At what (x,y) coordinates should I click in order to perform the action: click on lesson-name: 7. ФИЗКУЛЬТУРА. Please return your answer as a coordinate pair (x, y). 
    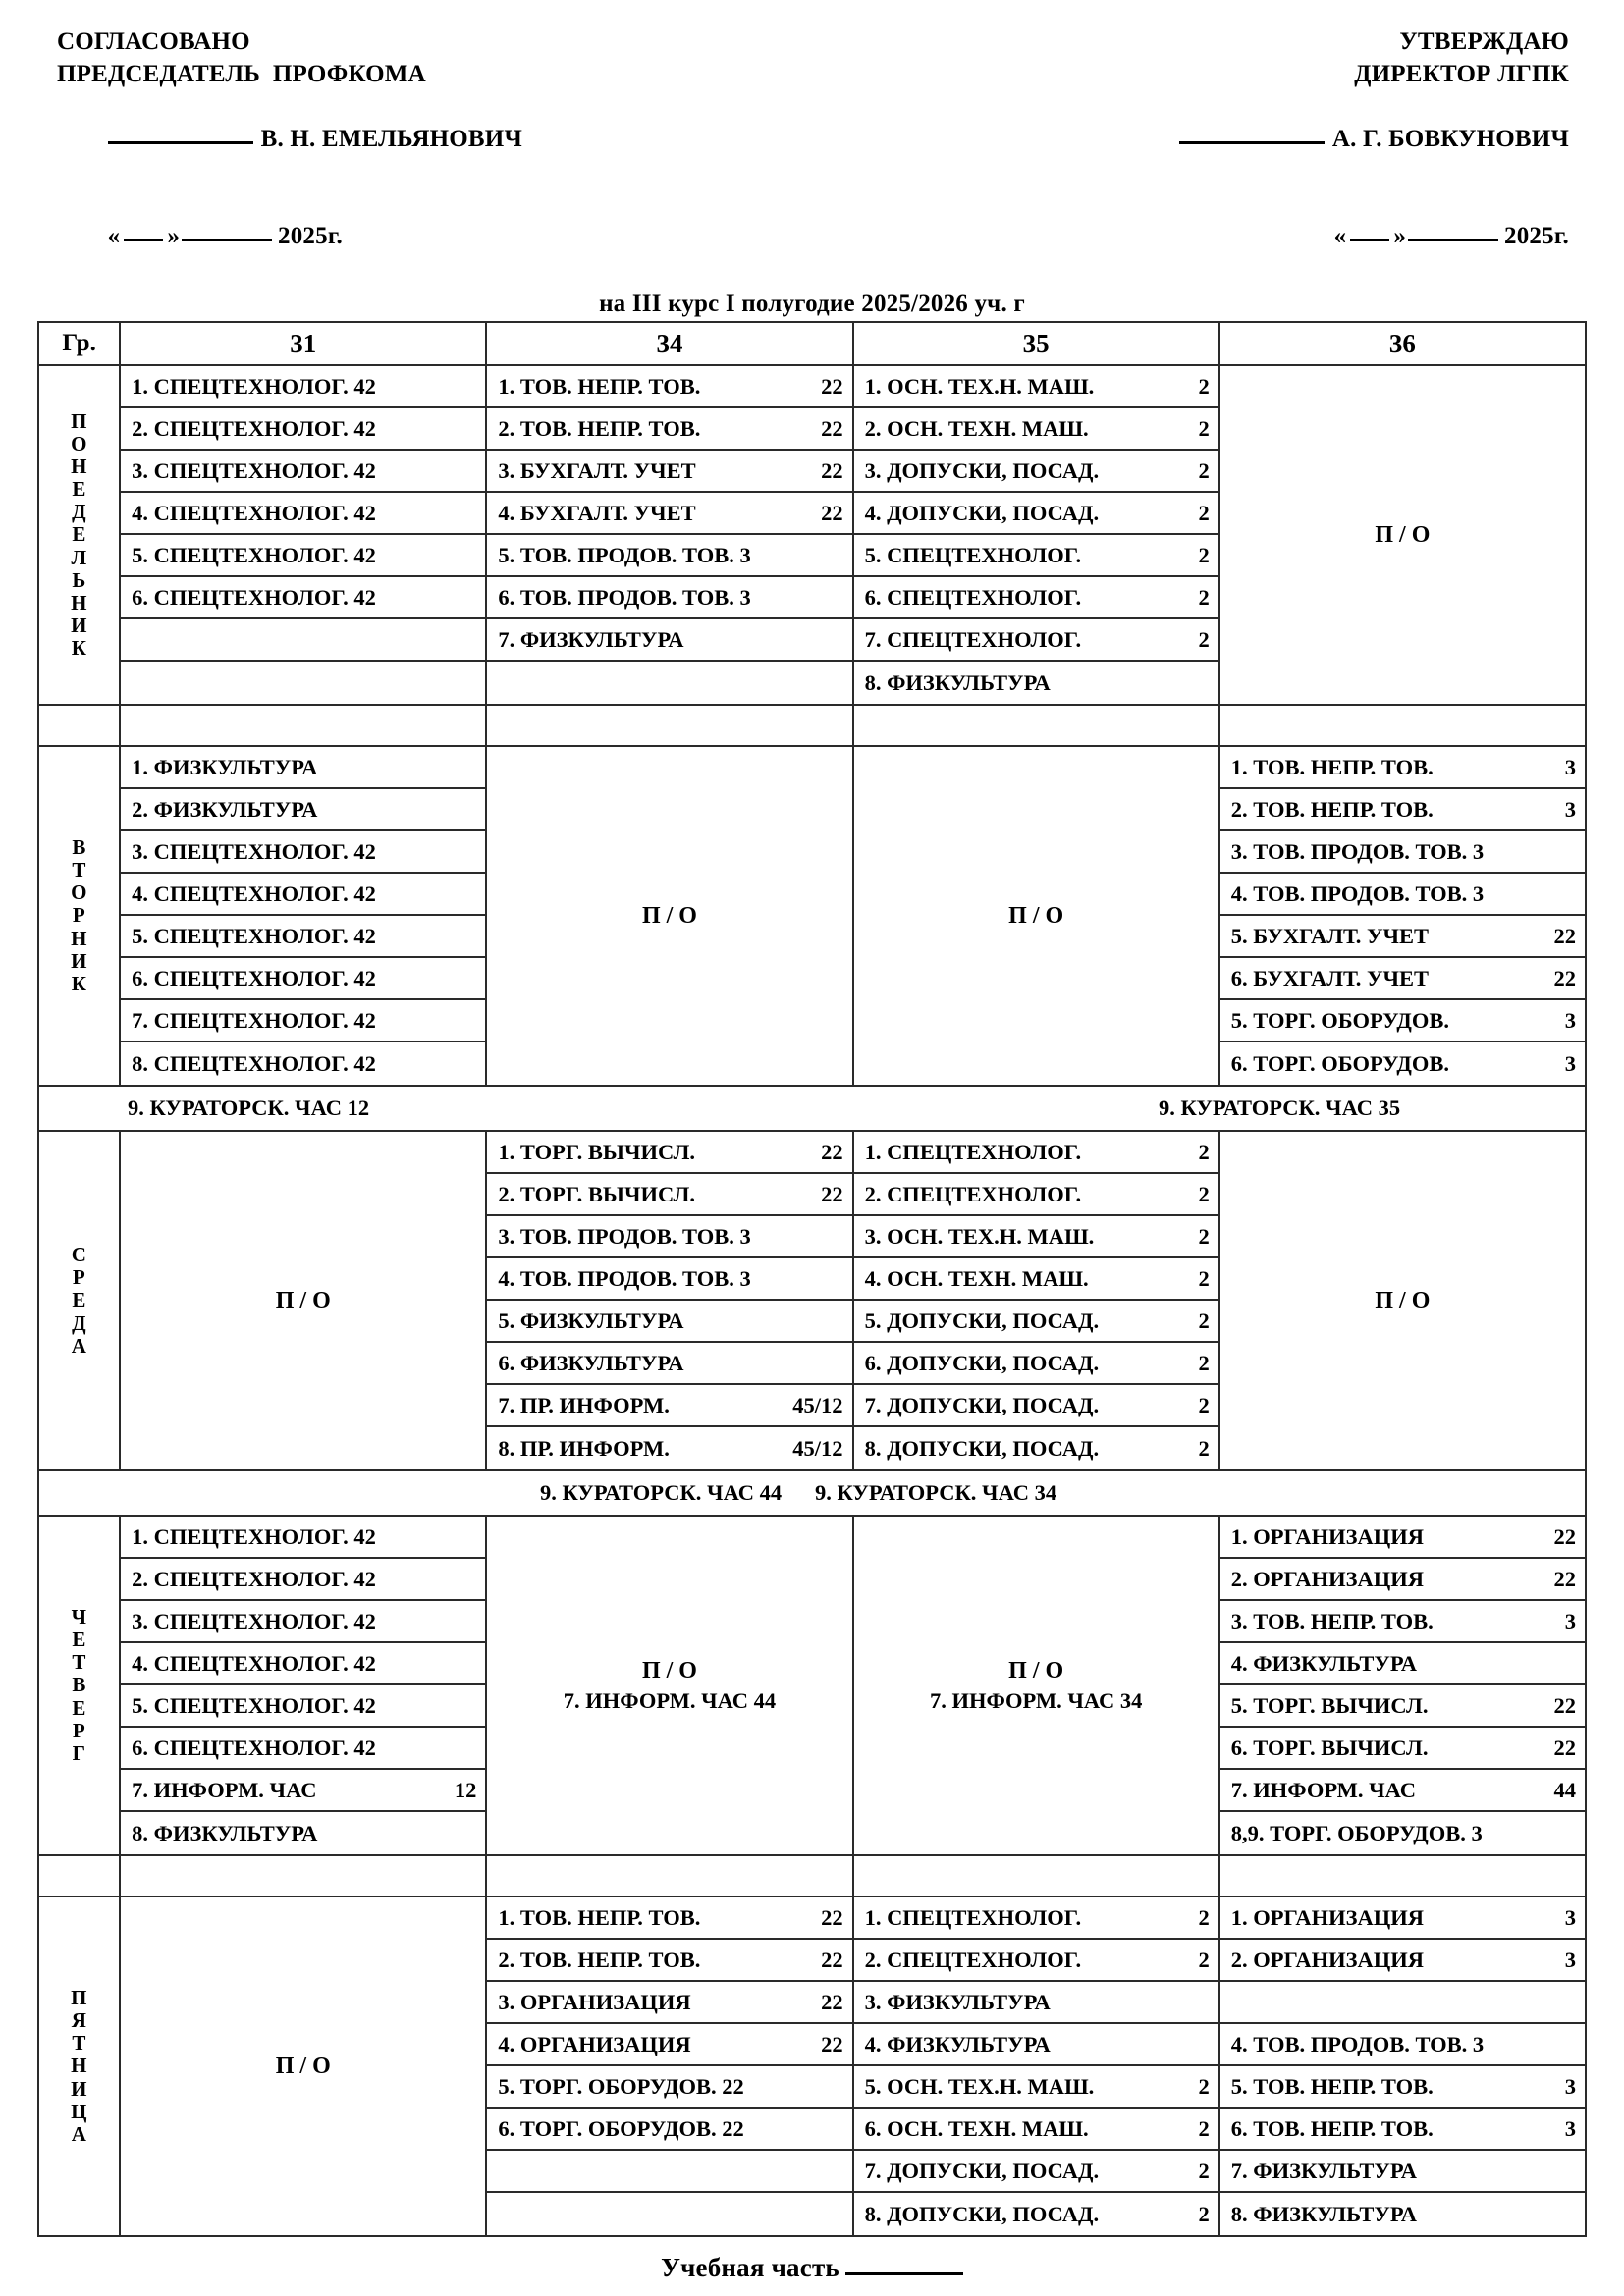
    Looking at the image, I should click on (591, 639).